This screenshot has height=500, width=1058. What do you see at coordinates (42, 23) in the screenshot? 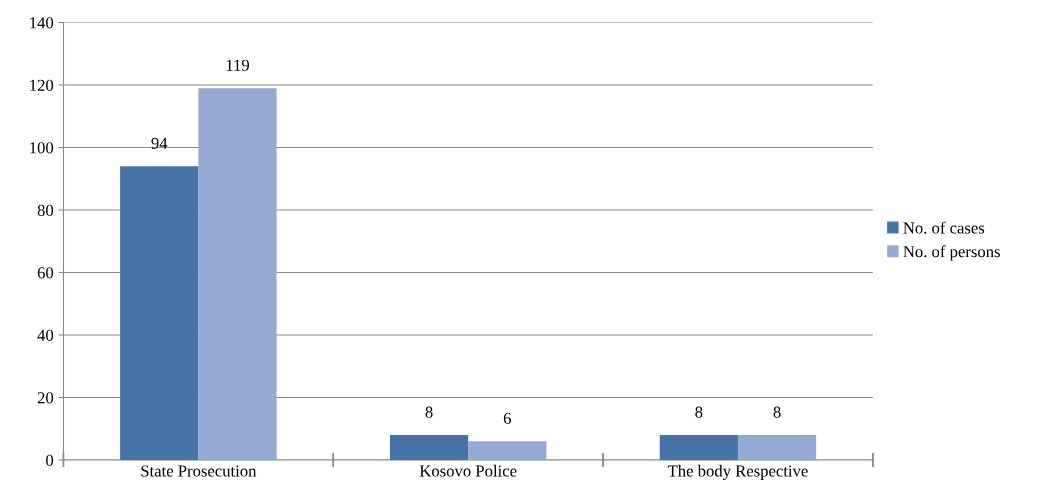
I see `y-tick-label: 140` at bounding box center [42, 23].